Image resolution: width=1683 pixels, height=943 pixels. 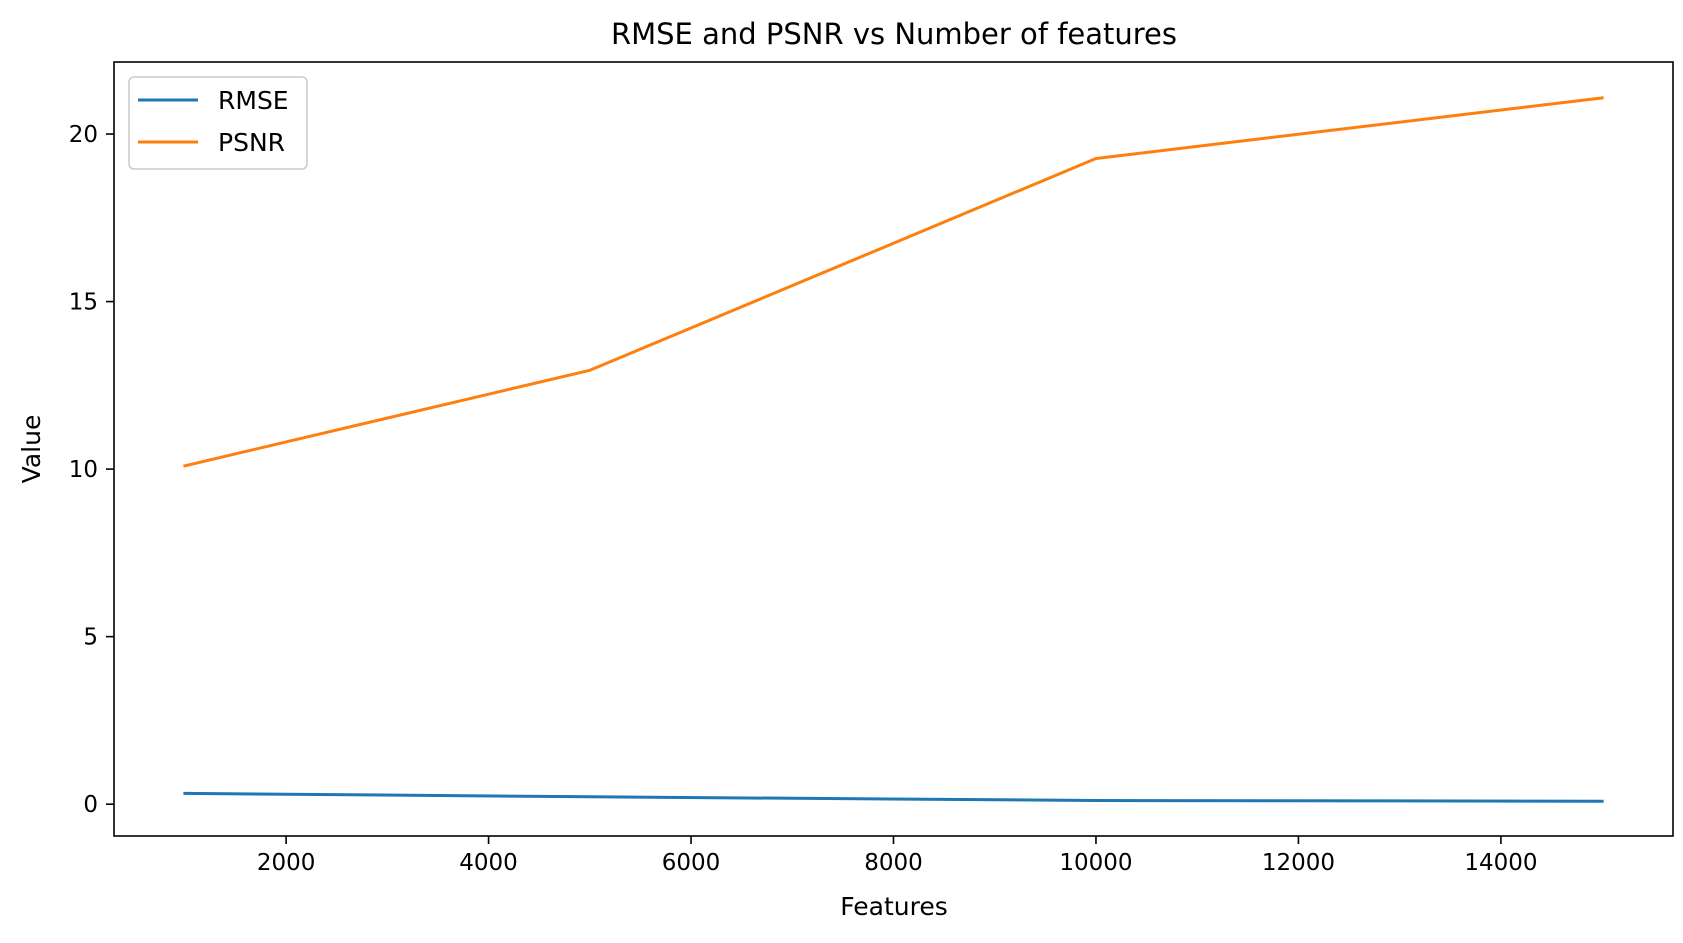 What do you see at coordinates (1500, 863) in the screenshot?
I see `x-tick-label: 14000` at bounding box center [1500, 863].